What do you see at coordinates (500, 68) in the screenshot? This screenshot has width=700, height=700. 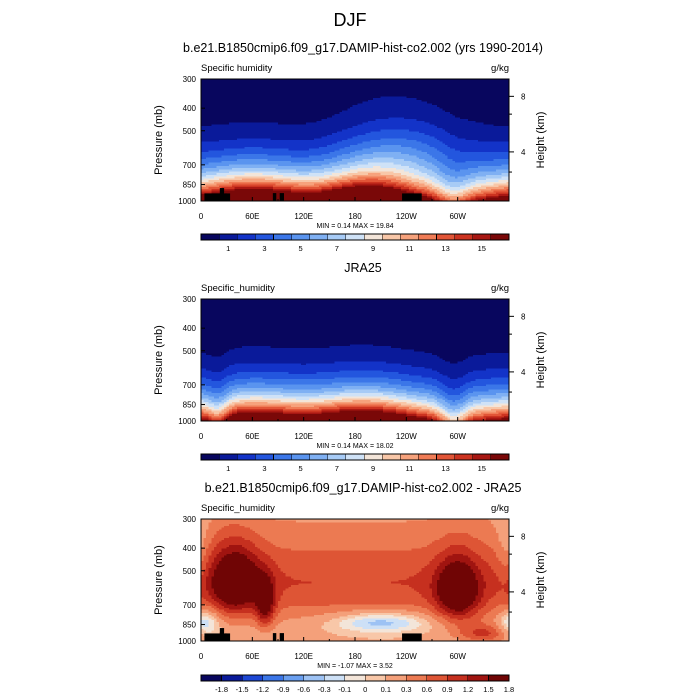 I see `units-label: g/kg` at bounding box center [500, 68].